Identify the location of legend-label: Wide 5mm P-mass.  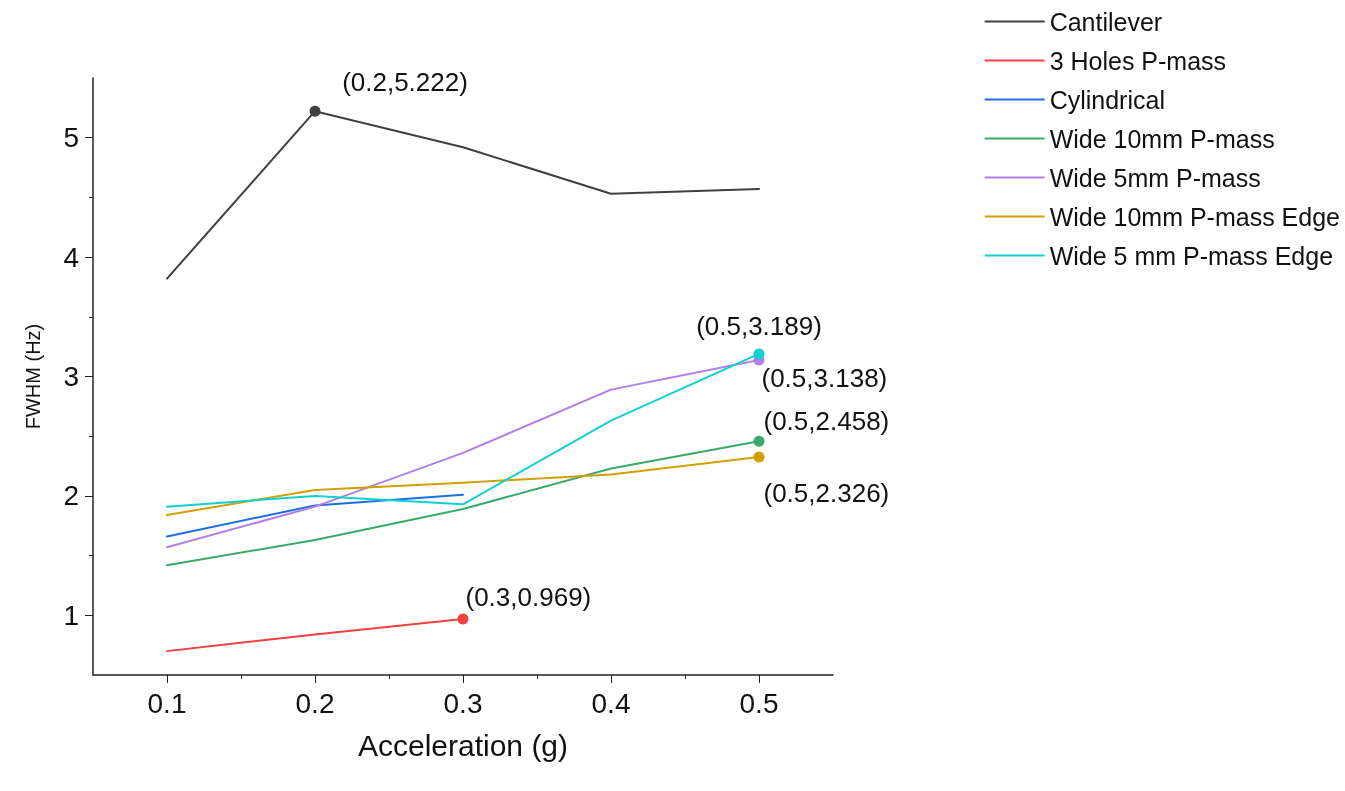
(1155, 177).